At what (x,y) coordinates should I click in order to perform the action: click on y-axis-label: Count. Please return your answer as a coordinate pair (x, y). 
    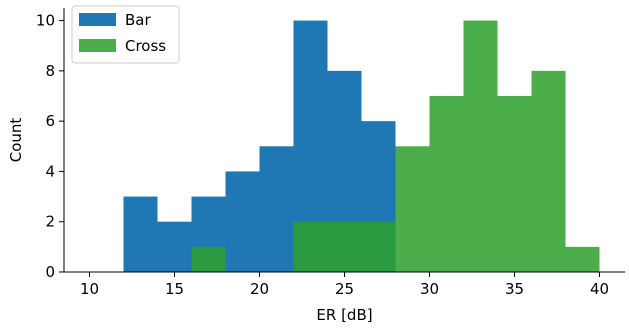
    Looking at the image, I should click on (16, 140).